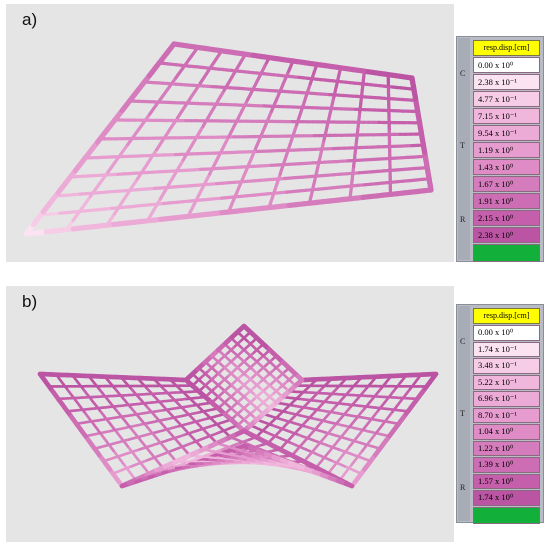  What do you see at coordinates (506, 201) in the screenshot?
I see `legend-entry: 1.91 x 10⁰` at bounding box center [506, 201].